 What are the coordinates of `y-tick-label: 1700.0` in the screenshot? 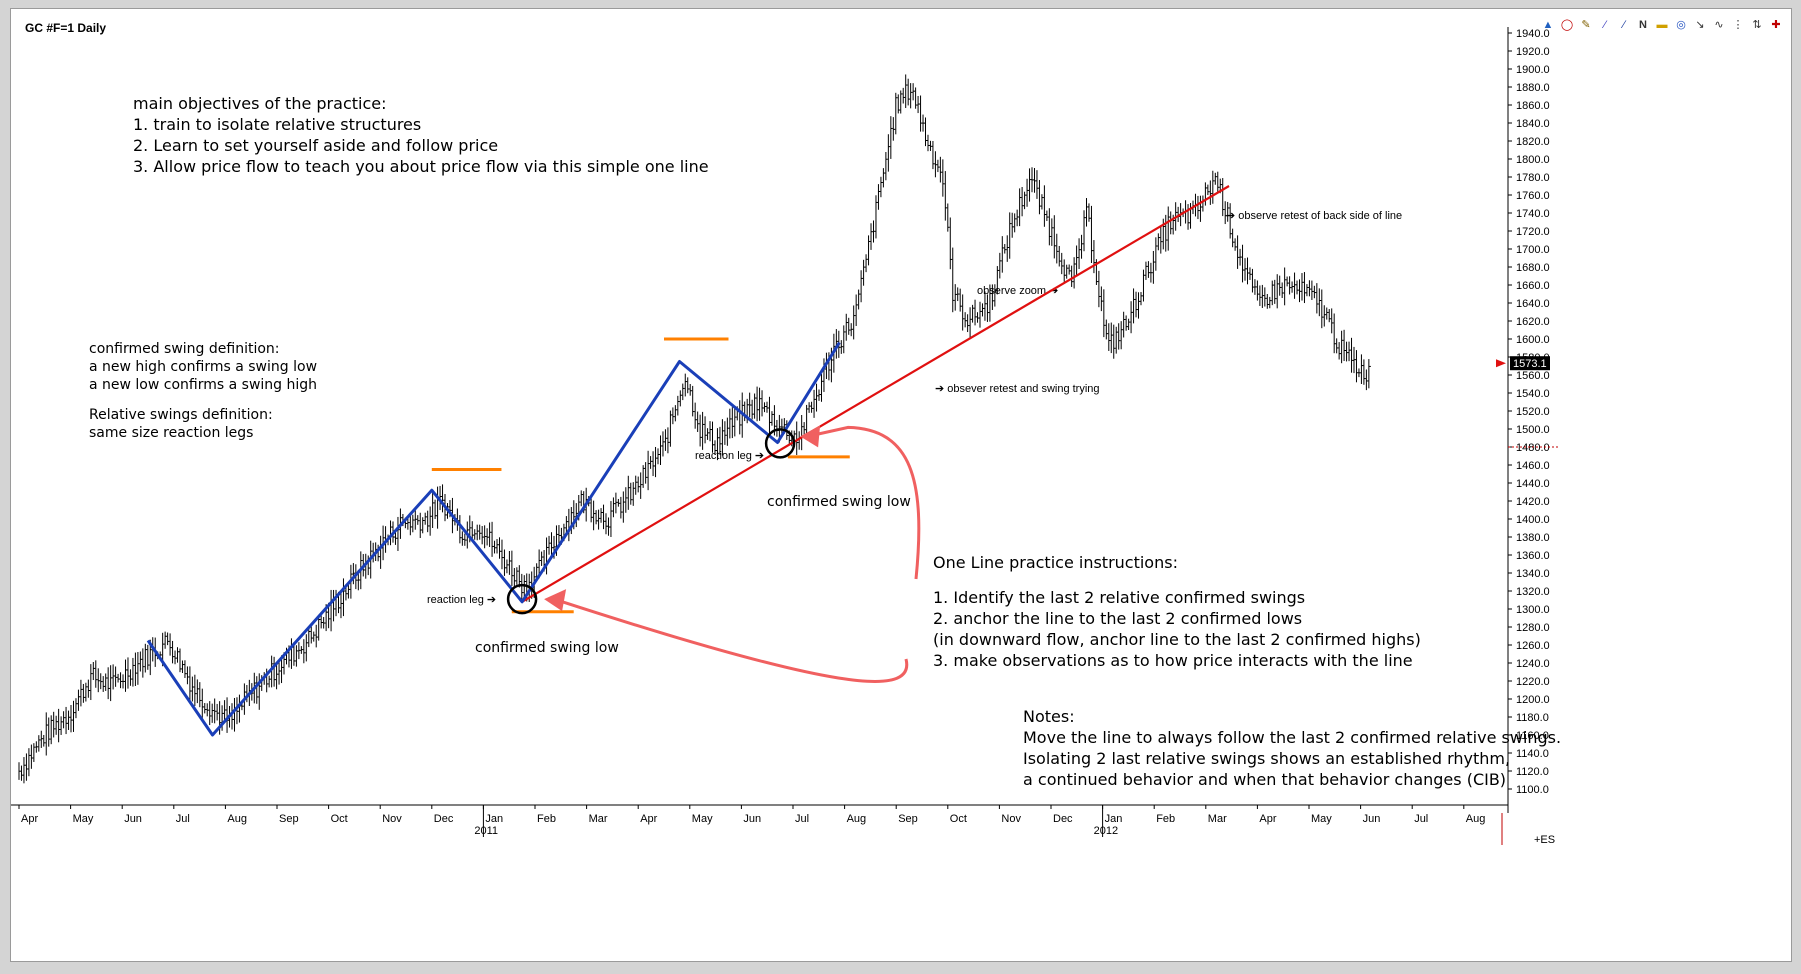 It's located at (1533, 250).